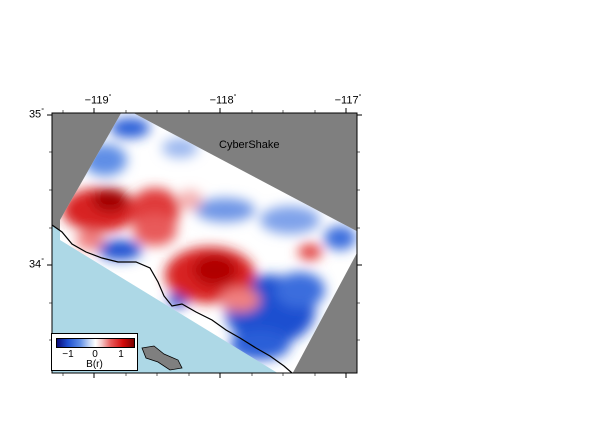 The width and height of the screenshot is (600, 424). Describe the element at coordinates (36, 114) in the screenshot. I see `lat-label-35: 35°` at that location.